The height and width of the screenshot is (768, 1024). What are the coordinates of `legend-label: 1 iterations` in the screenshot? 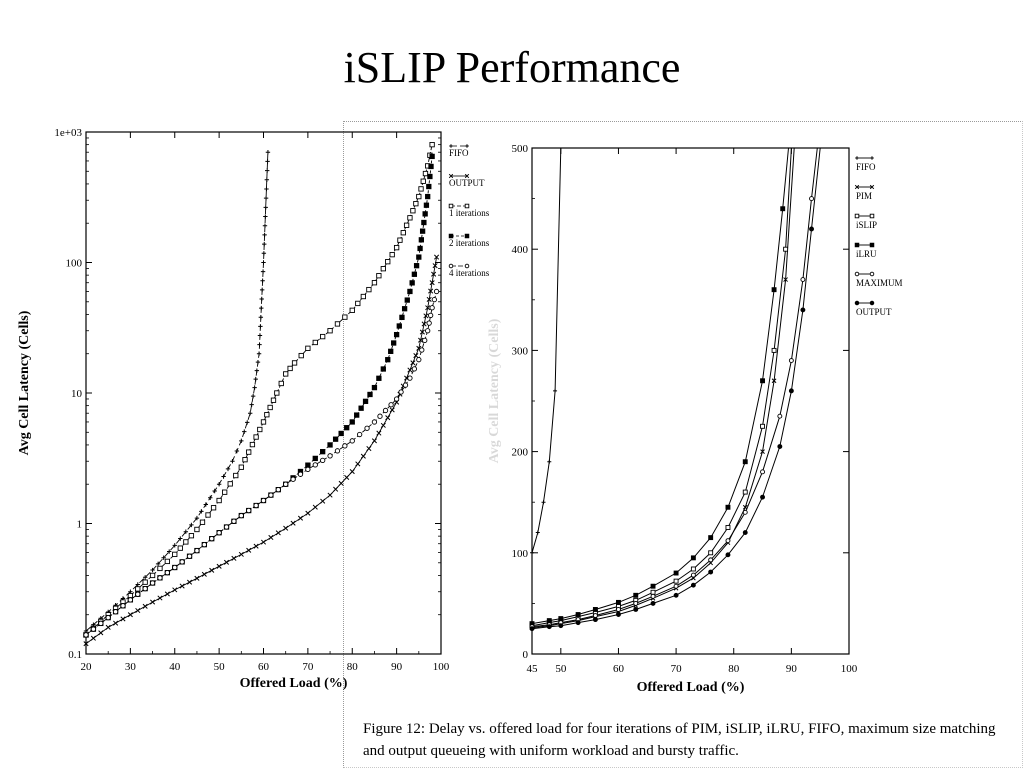 It's located at (469, 213).